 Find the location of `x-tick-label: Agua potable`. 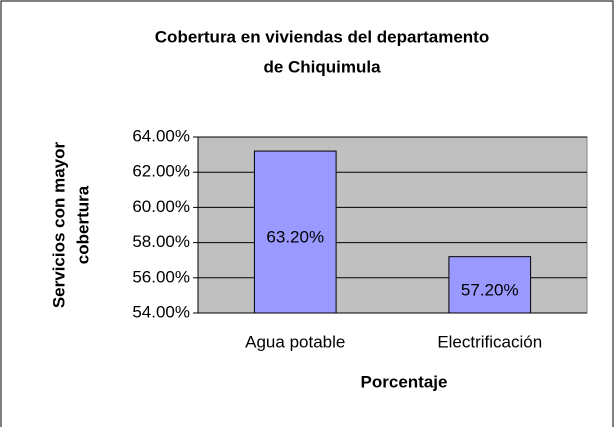

x-tick-label: Agua potable is located at coordinates (295, 341).